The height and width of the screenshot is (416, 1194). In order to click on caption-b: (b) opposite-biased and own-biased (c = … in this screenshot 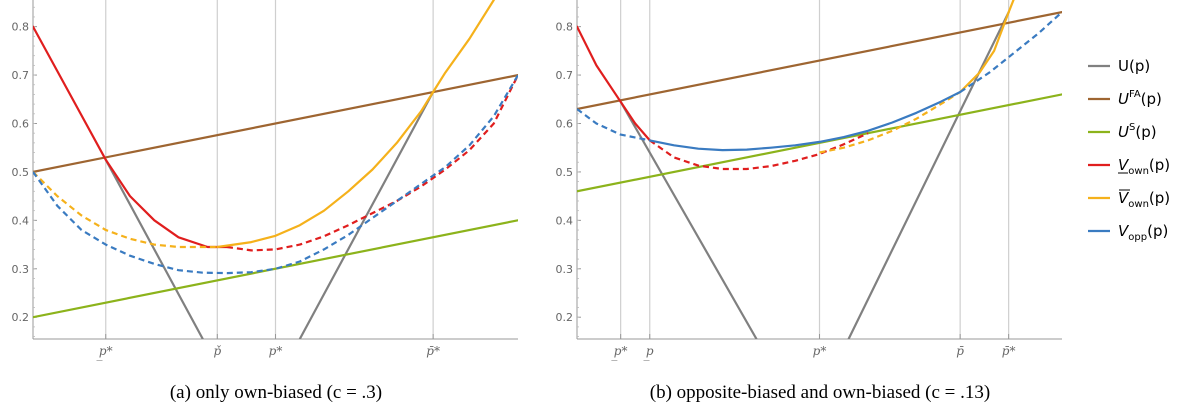, I will do `click(820, 392)`.